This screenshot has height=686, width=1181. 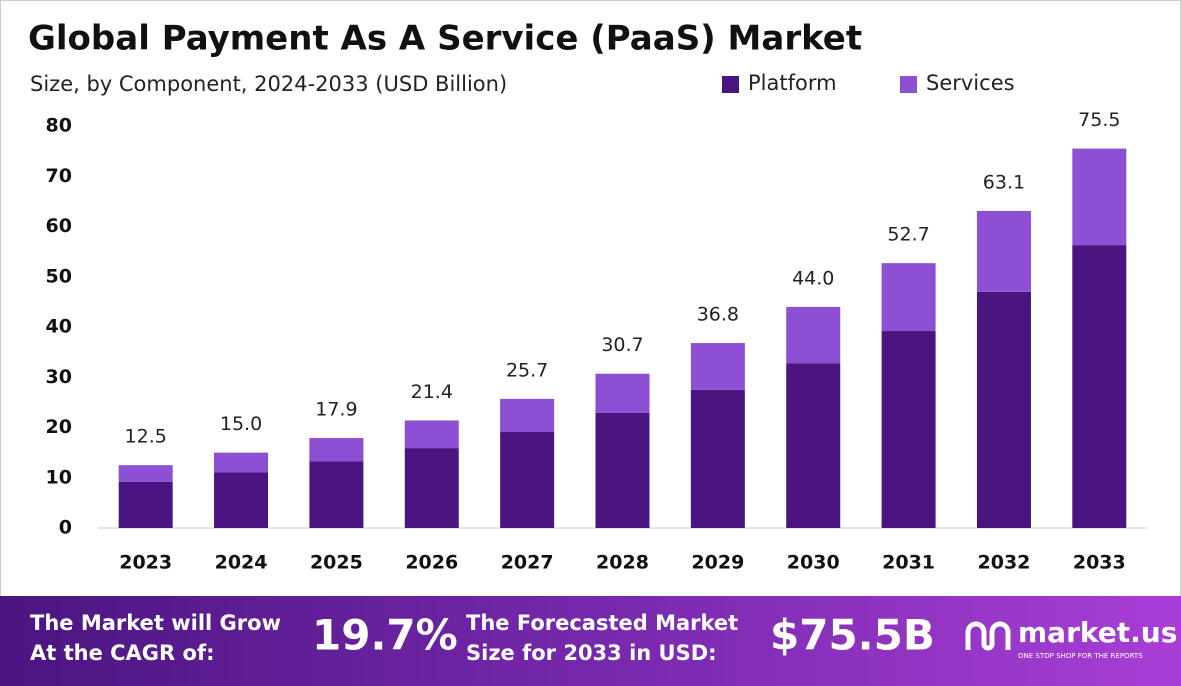 What do you see at coordinates (908, 235) in the screenshot?
I see `total-label: 52.7` at bounding box center [908, 235].